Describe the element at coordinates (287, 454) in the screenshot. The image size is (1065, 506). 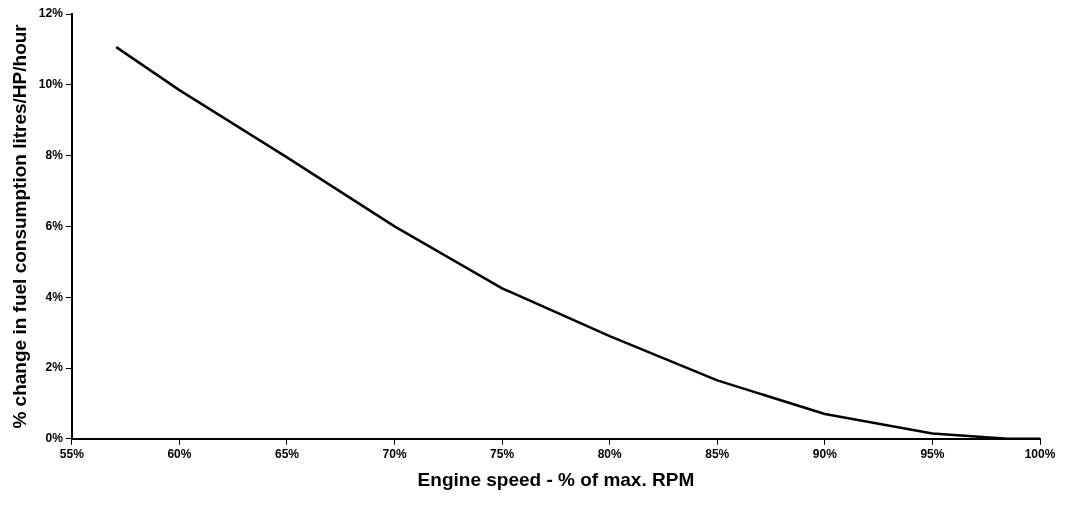
I see `x-tick-label: 65%` at that location.